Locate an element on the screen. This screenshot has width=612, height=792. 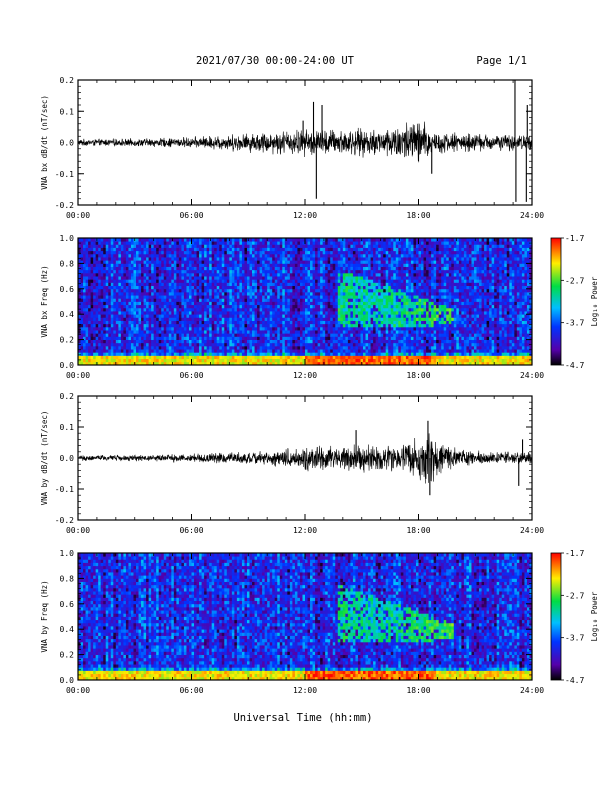
y-axis-label: VNA bx Freq (Hz) is located at coordinates (44, 301).